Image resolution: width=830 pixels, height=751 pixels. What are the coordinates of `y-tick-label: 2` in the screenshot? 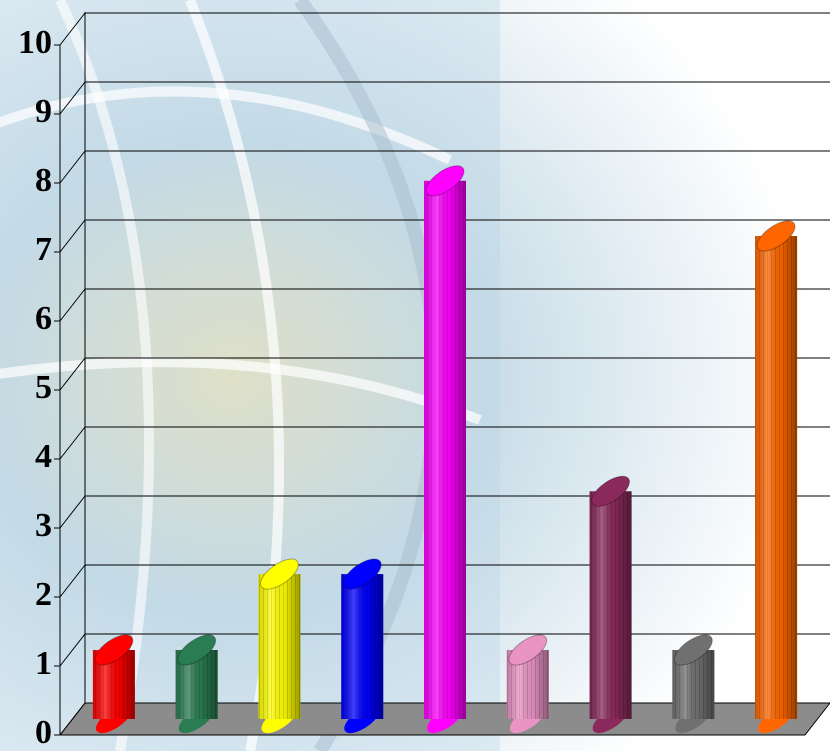 It's located at (43, 594).